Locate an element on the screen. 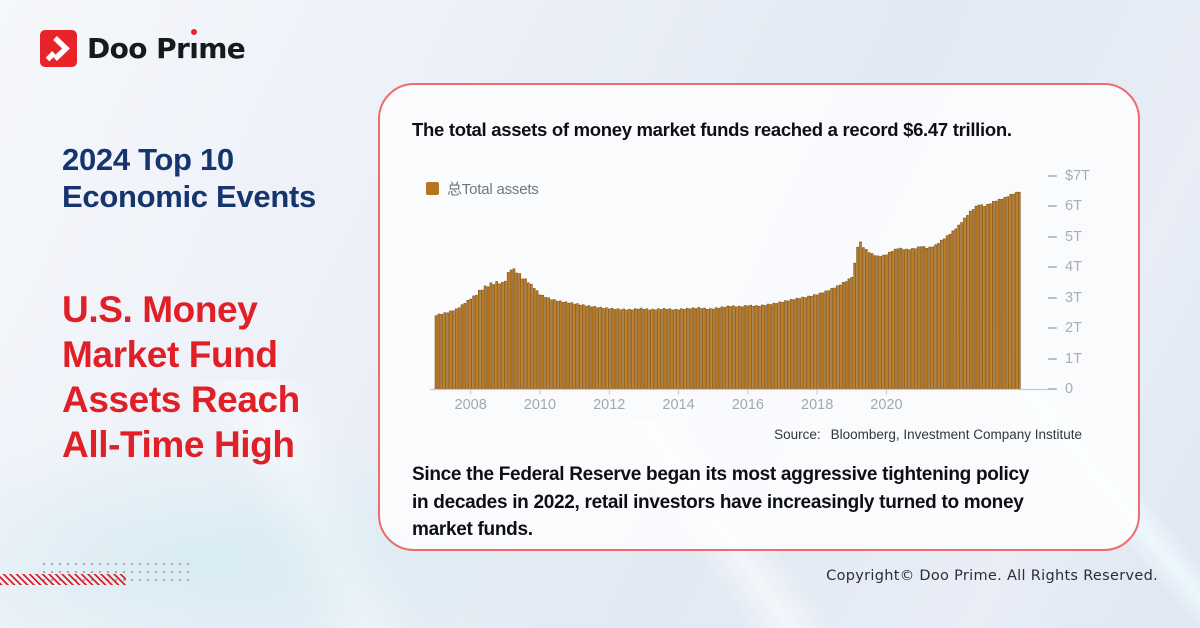 This screenshot has width=1200, height=628. legend-swatch is located at coordinates (432, 188).